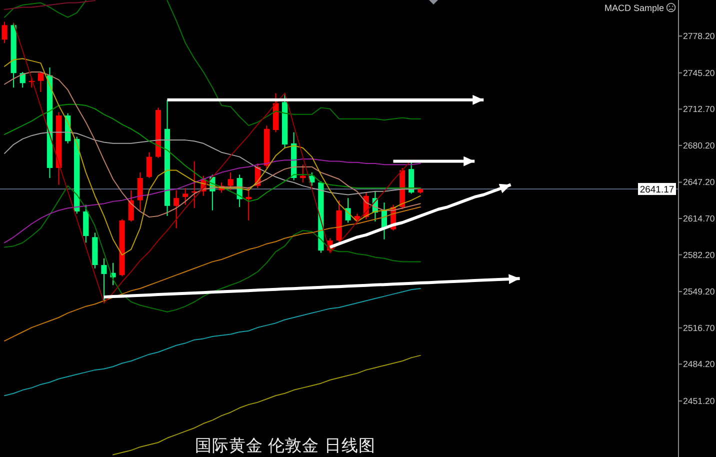 This screenshot has height=457, width=716. Describe the element at coordinates (699, 109) in the screenshot. I see `y-tick-label: 2712.70` at that location.